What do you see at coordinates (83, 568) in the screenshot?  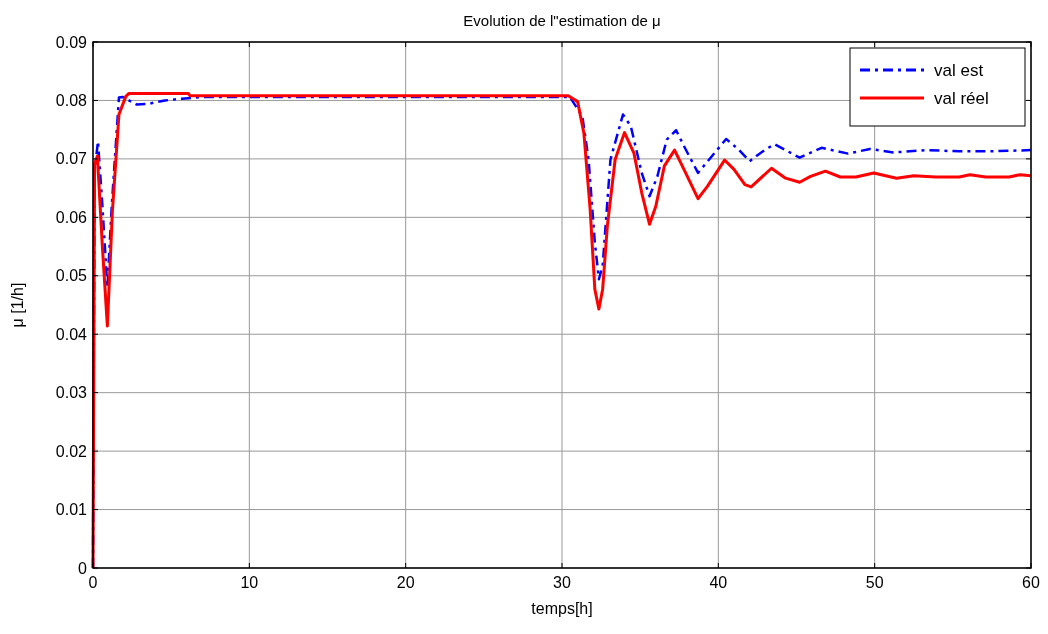 I see `y-tick-label: 0` at bounding box center [83, 568].